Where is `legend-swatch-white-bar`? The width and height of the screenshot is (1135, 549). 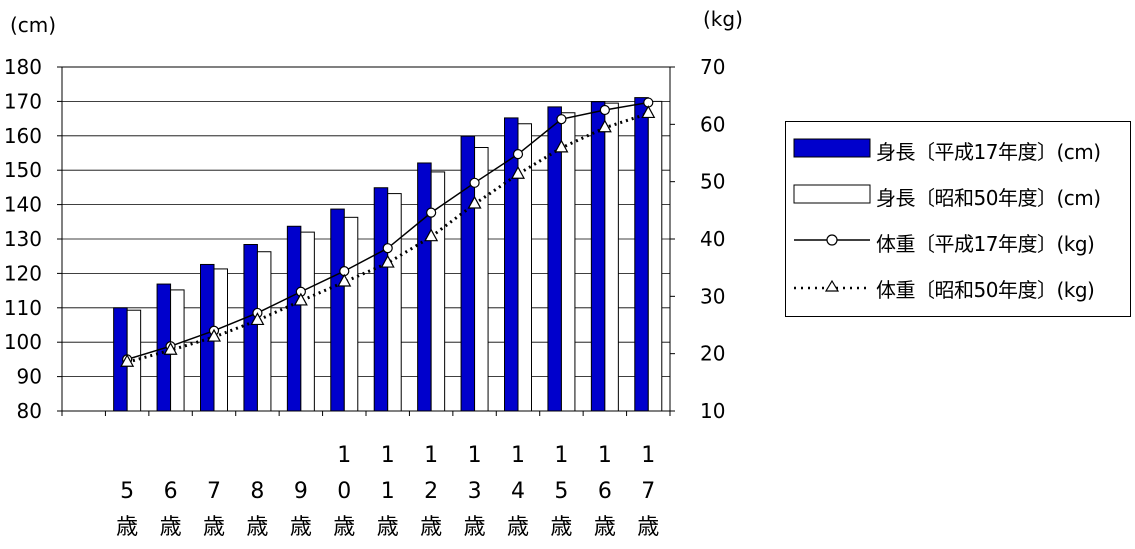 legend-swatch-white-bar is located at coordinates (832, 194).